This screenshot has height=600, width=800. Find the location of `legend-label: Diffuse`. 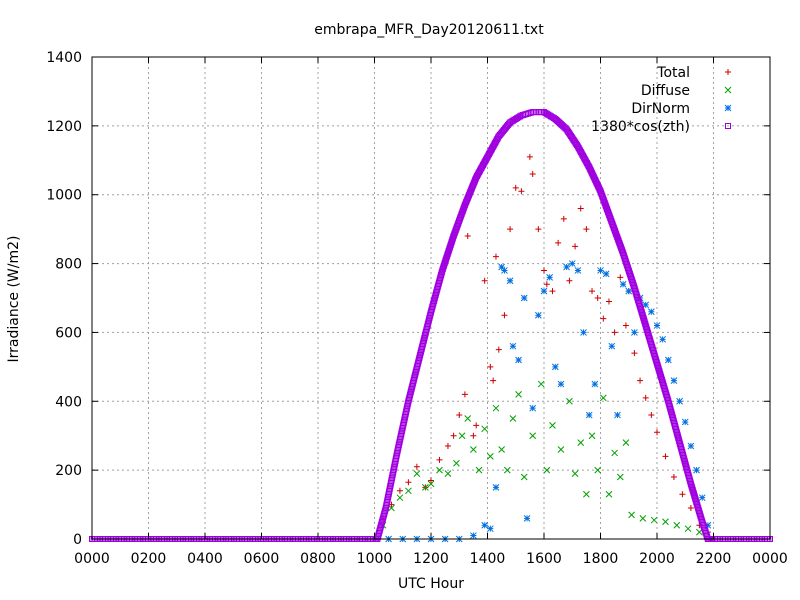

legend-label: Diffuse is located at coordinates (665, 91).